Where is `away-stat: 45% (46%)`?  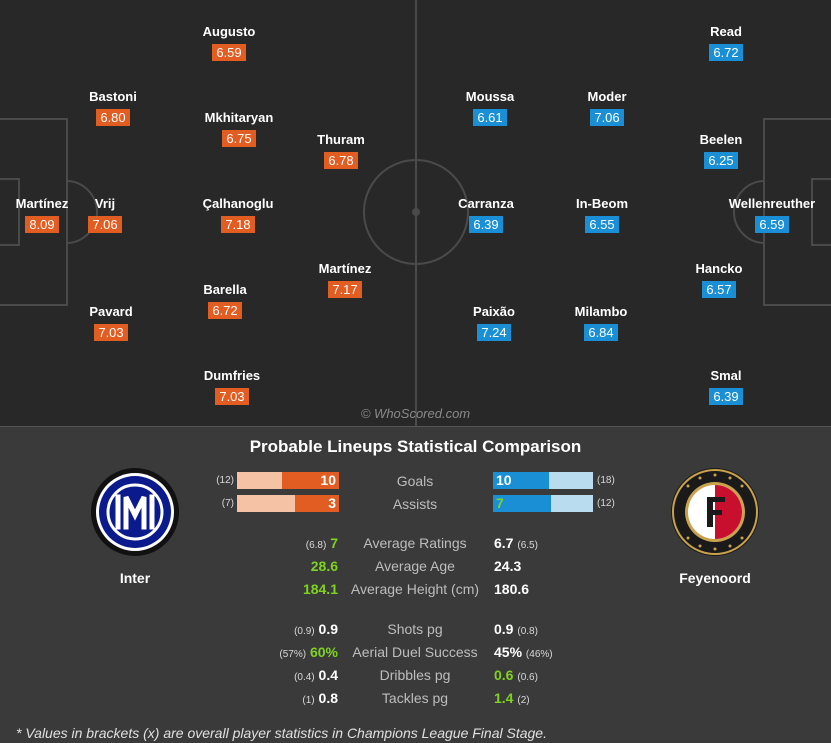
away-stat: 45% (46%) is located at coordinates (523, 653).